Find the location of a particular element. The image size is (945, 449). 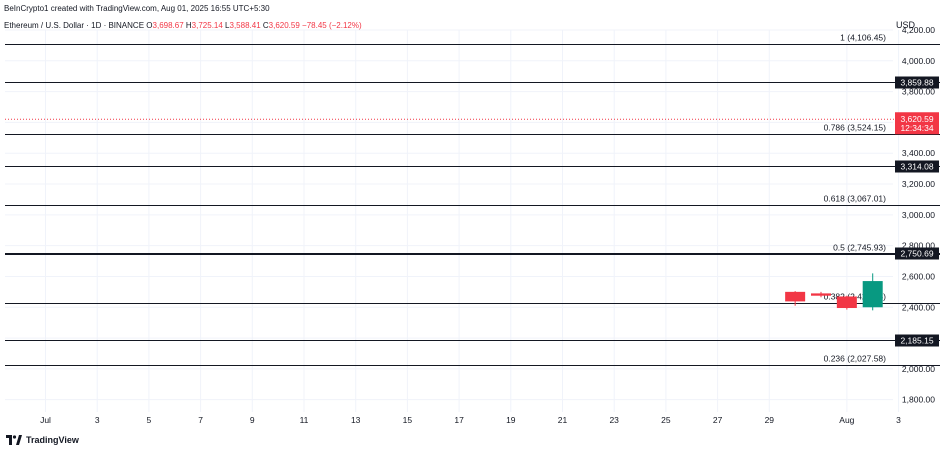

price-tick-label: 4,200.00 is located at coordinates (918, 30).